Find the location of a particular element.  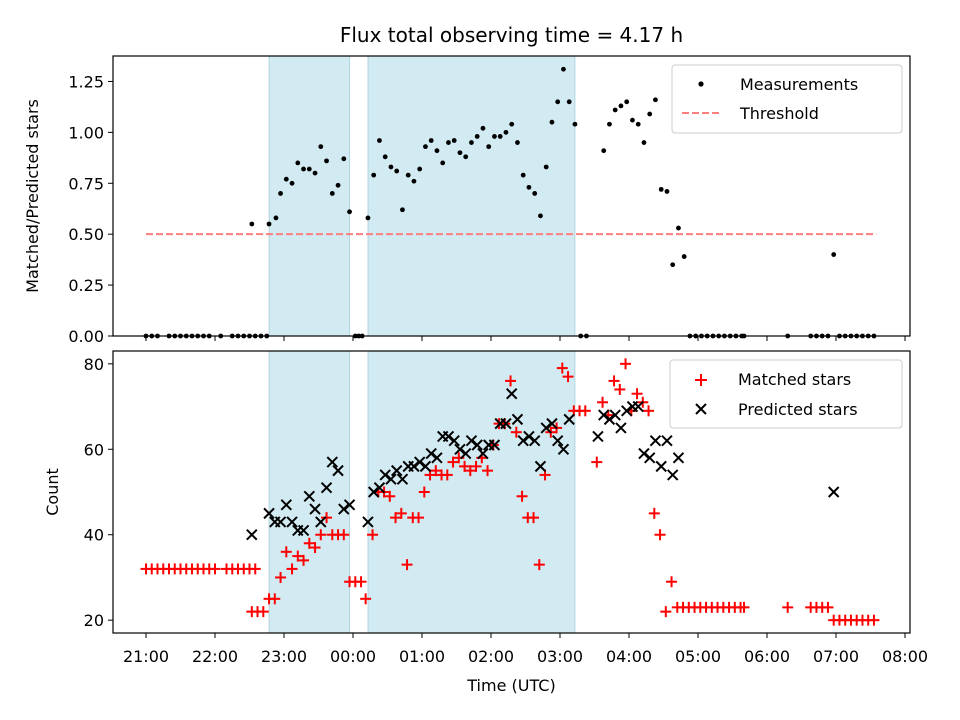

time-x-tick-label: 21:00 is located at coordinates (146, 656).